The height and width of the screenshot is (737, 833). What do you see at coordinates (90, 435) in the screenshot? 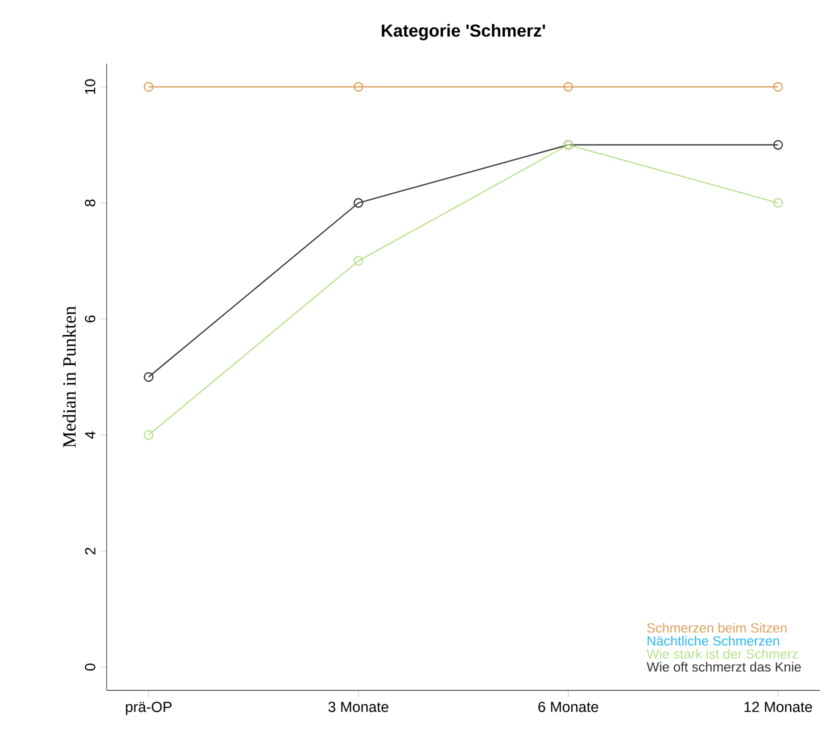
I see `y-tick-label: 4` at bounding box center [90, 435].